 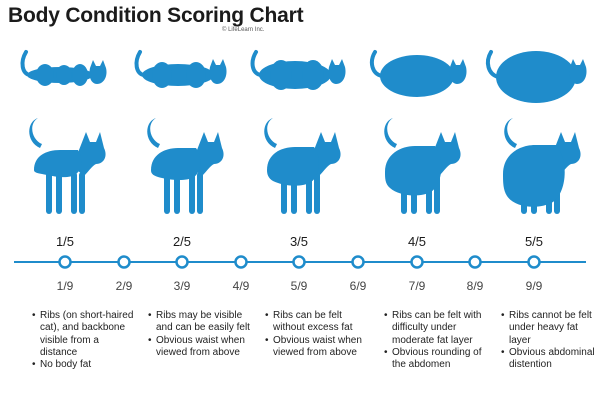 I want to click on score-9-point-6: 6/9, so click(x=358, y=286).